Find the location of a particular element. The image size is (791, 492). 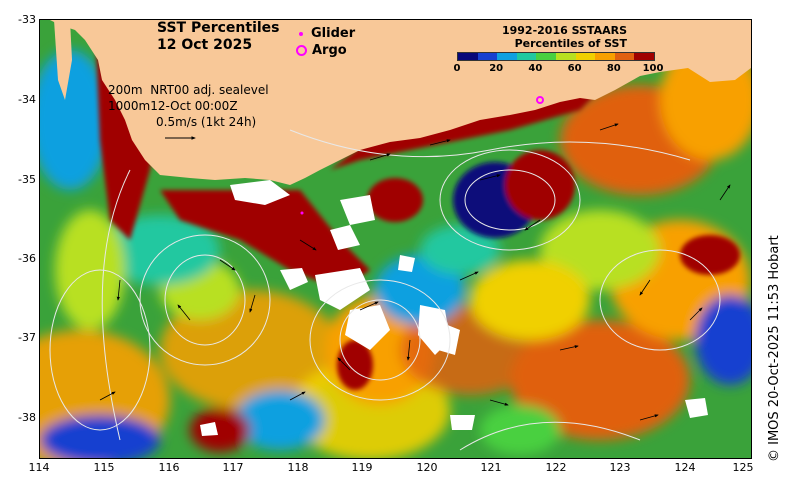

colorbar-ticks: 0 20 40 60 80 100 is located at coordinates (559, 68).